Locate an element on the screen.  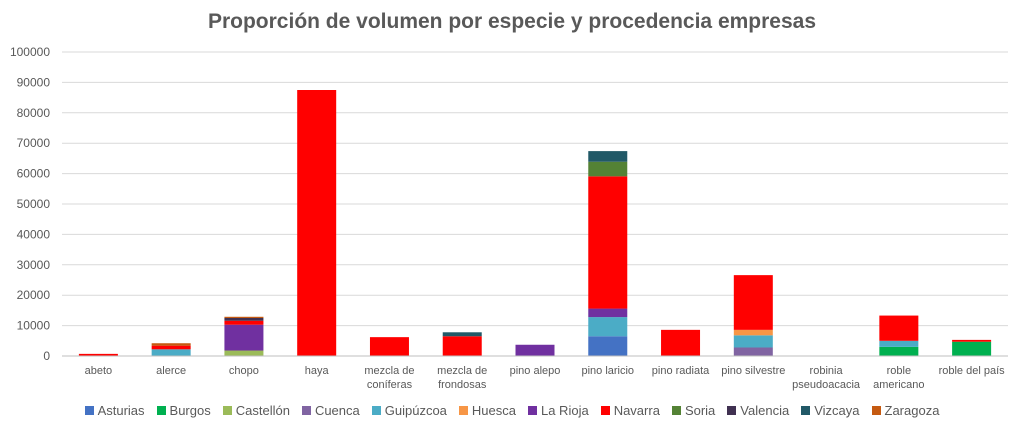
x-tick-label: haya is located at coordinates (317, 371).